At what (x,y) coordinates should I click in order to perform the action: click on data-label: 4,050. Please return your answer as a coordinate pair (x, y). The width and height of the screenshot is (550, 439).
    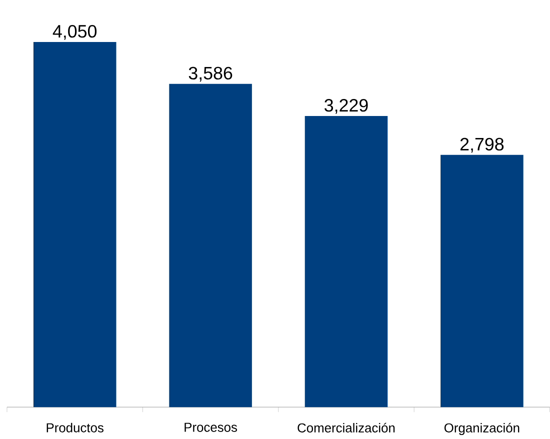
    Looking at the image, I should click on (74, 32).